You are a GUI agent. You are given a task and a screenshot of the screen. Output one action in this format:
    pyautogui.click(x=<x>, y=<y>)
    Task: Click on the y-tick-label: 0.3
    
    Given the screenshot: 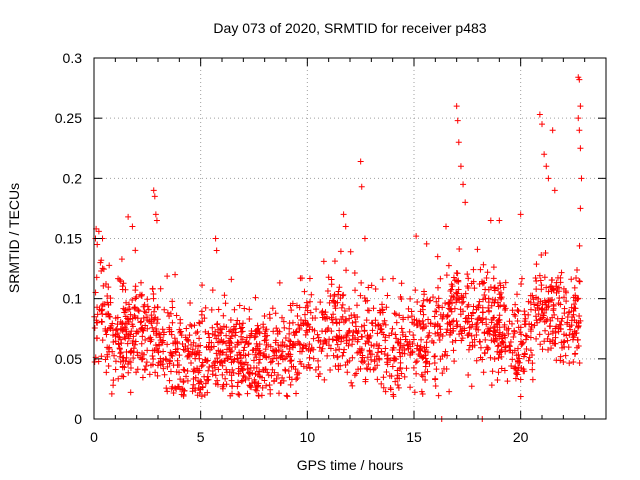 What is the action you would take?
    pyautogui.click(x=73, y=58)
    